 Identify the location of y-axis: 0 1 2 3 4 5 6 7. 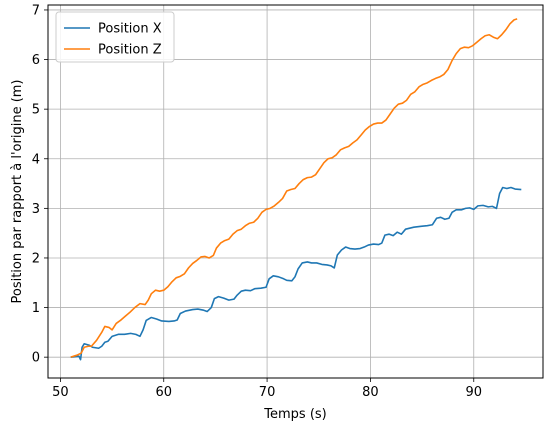
(40, 184).